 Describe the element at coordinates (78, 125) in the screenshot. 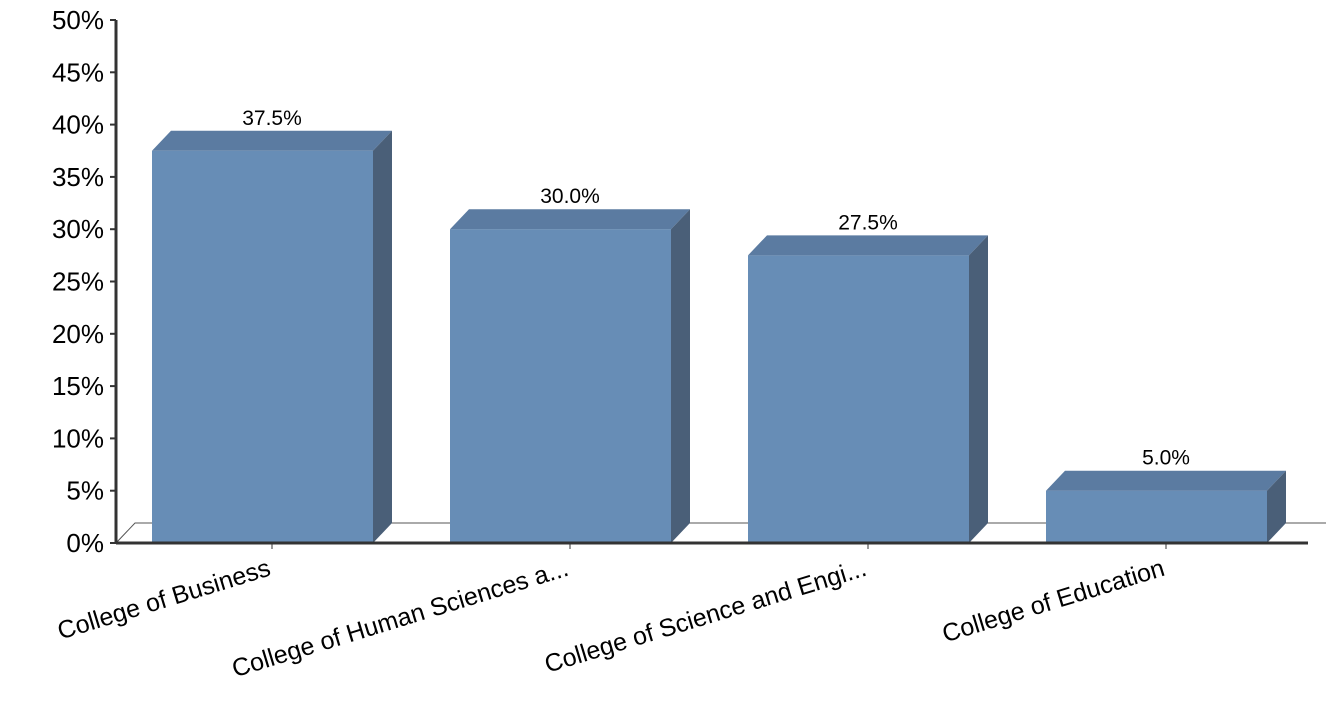

I see `y-tick-label: 40%` at that location.